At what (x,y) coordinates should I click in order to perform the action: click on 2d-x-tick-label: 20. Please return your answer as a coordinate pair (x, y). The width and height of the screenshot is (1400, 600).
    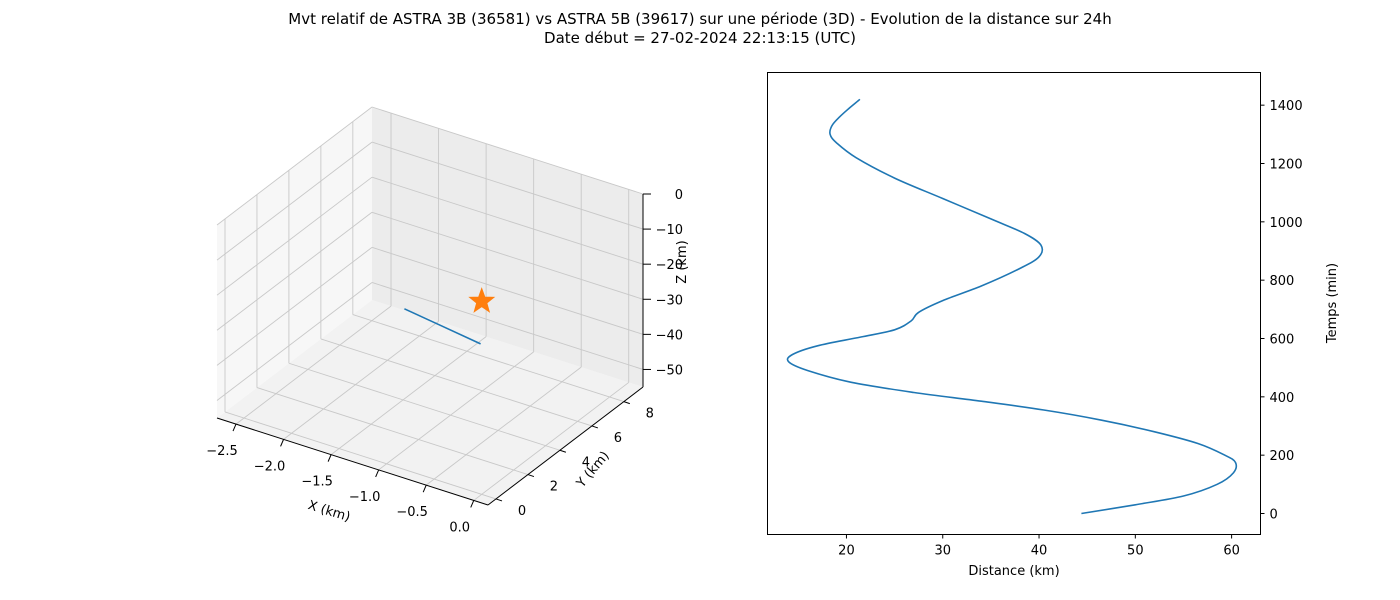
    Looking at the image, I should click on (846, 551).